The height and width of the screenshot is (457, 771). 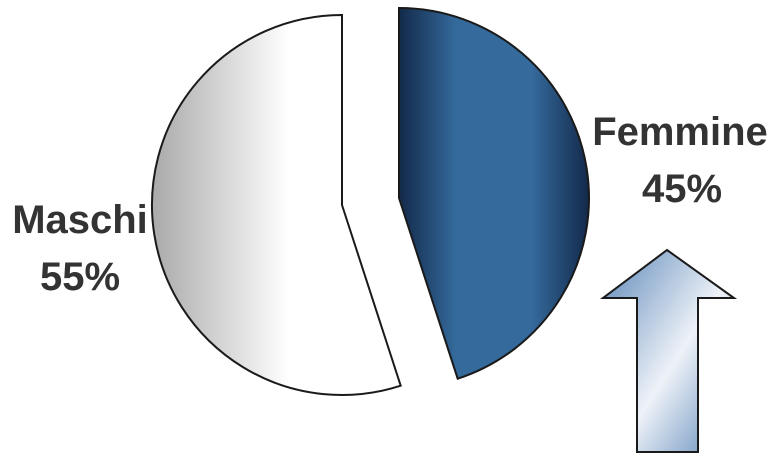 What do you see at coordinates (80, 277) in the screenshot?
I see `slice-value-maschi: 55%` at bounding box center [80, 277].